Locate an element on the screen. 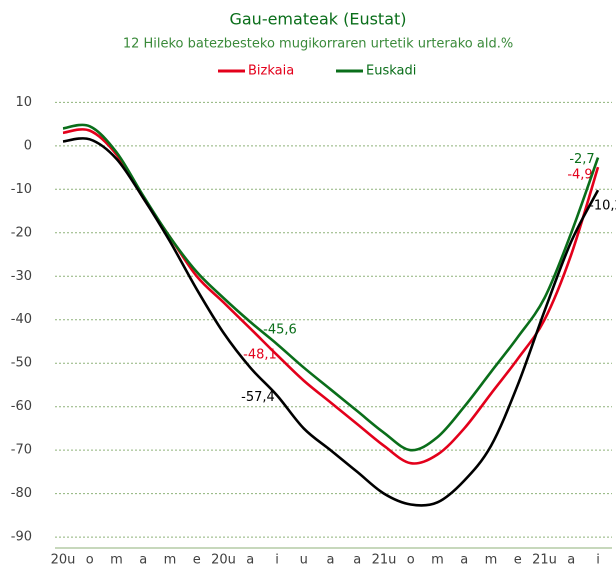 The width and height of the screenshot is (616, 567). y-tick-label: -70 is located at coordinates (21, 450).